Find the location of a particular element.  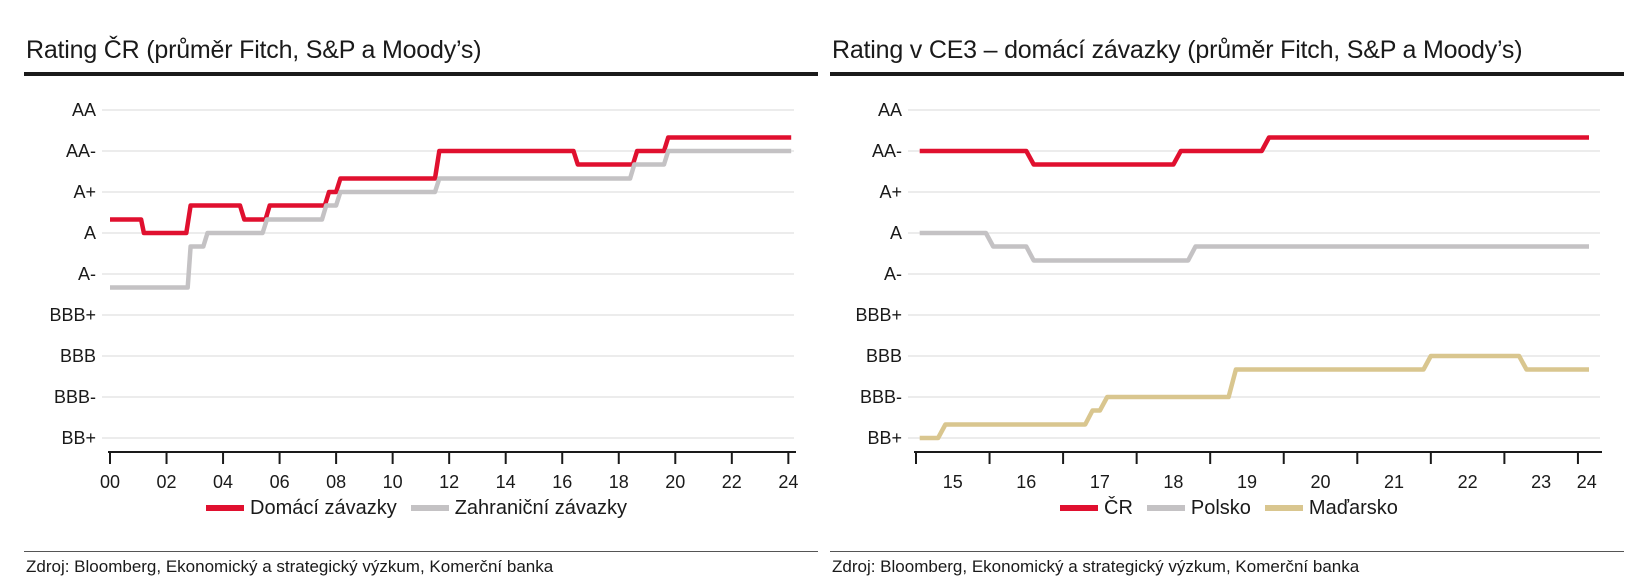

legend-swatch-domaci is located at coordinates (225, 508).